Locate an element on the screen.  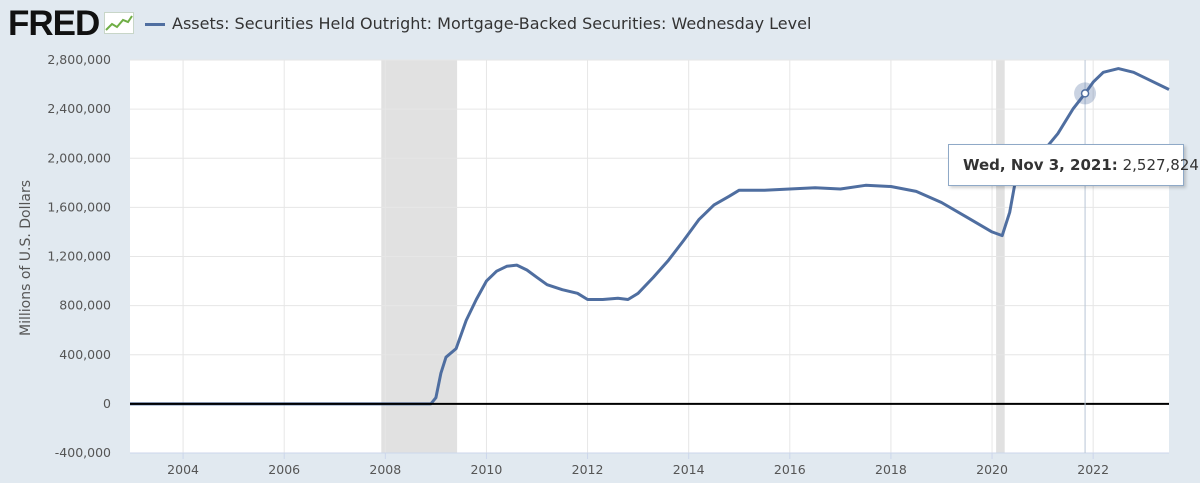
y-tick-label: 2,400,000 is located at coordinates (79, 108).